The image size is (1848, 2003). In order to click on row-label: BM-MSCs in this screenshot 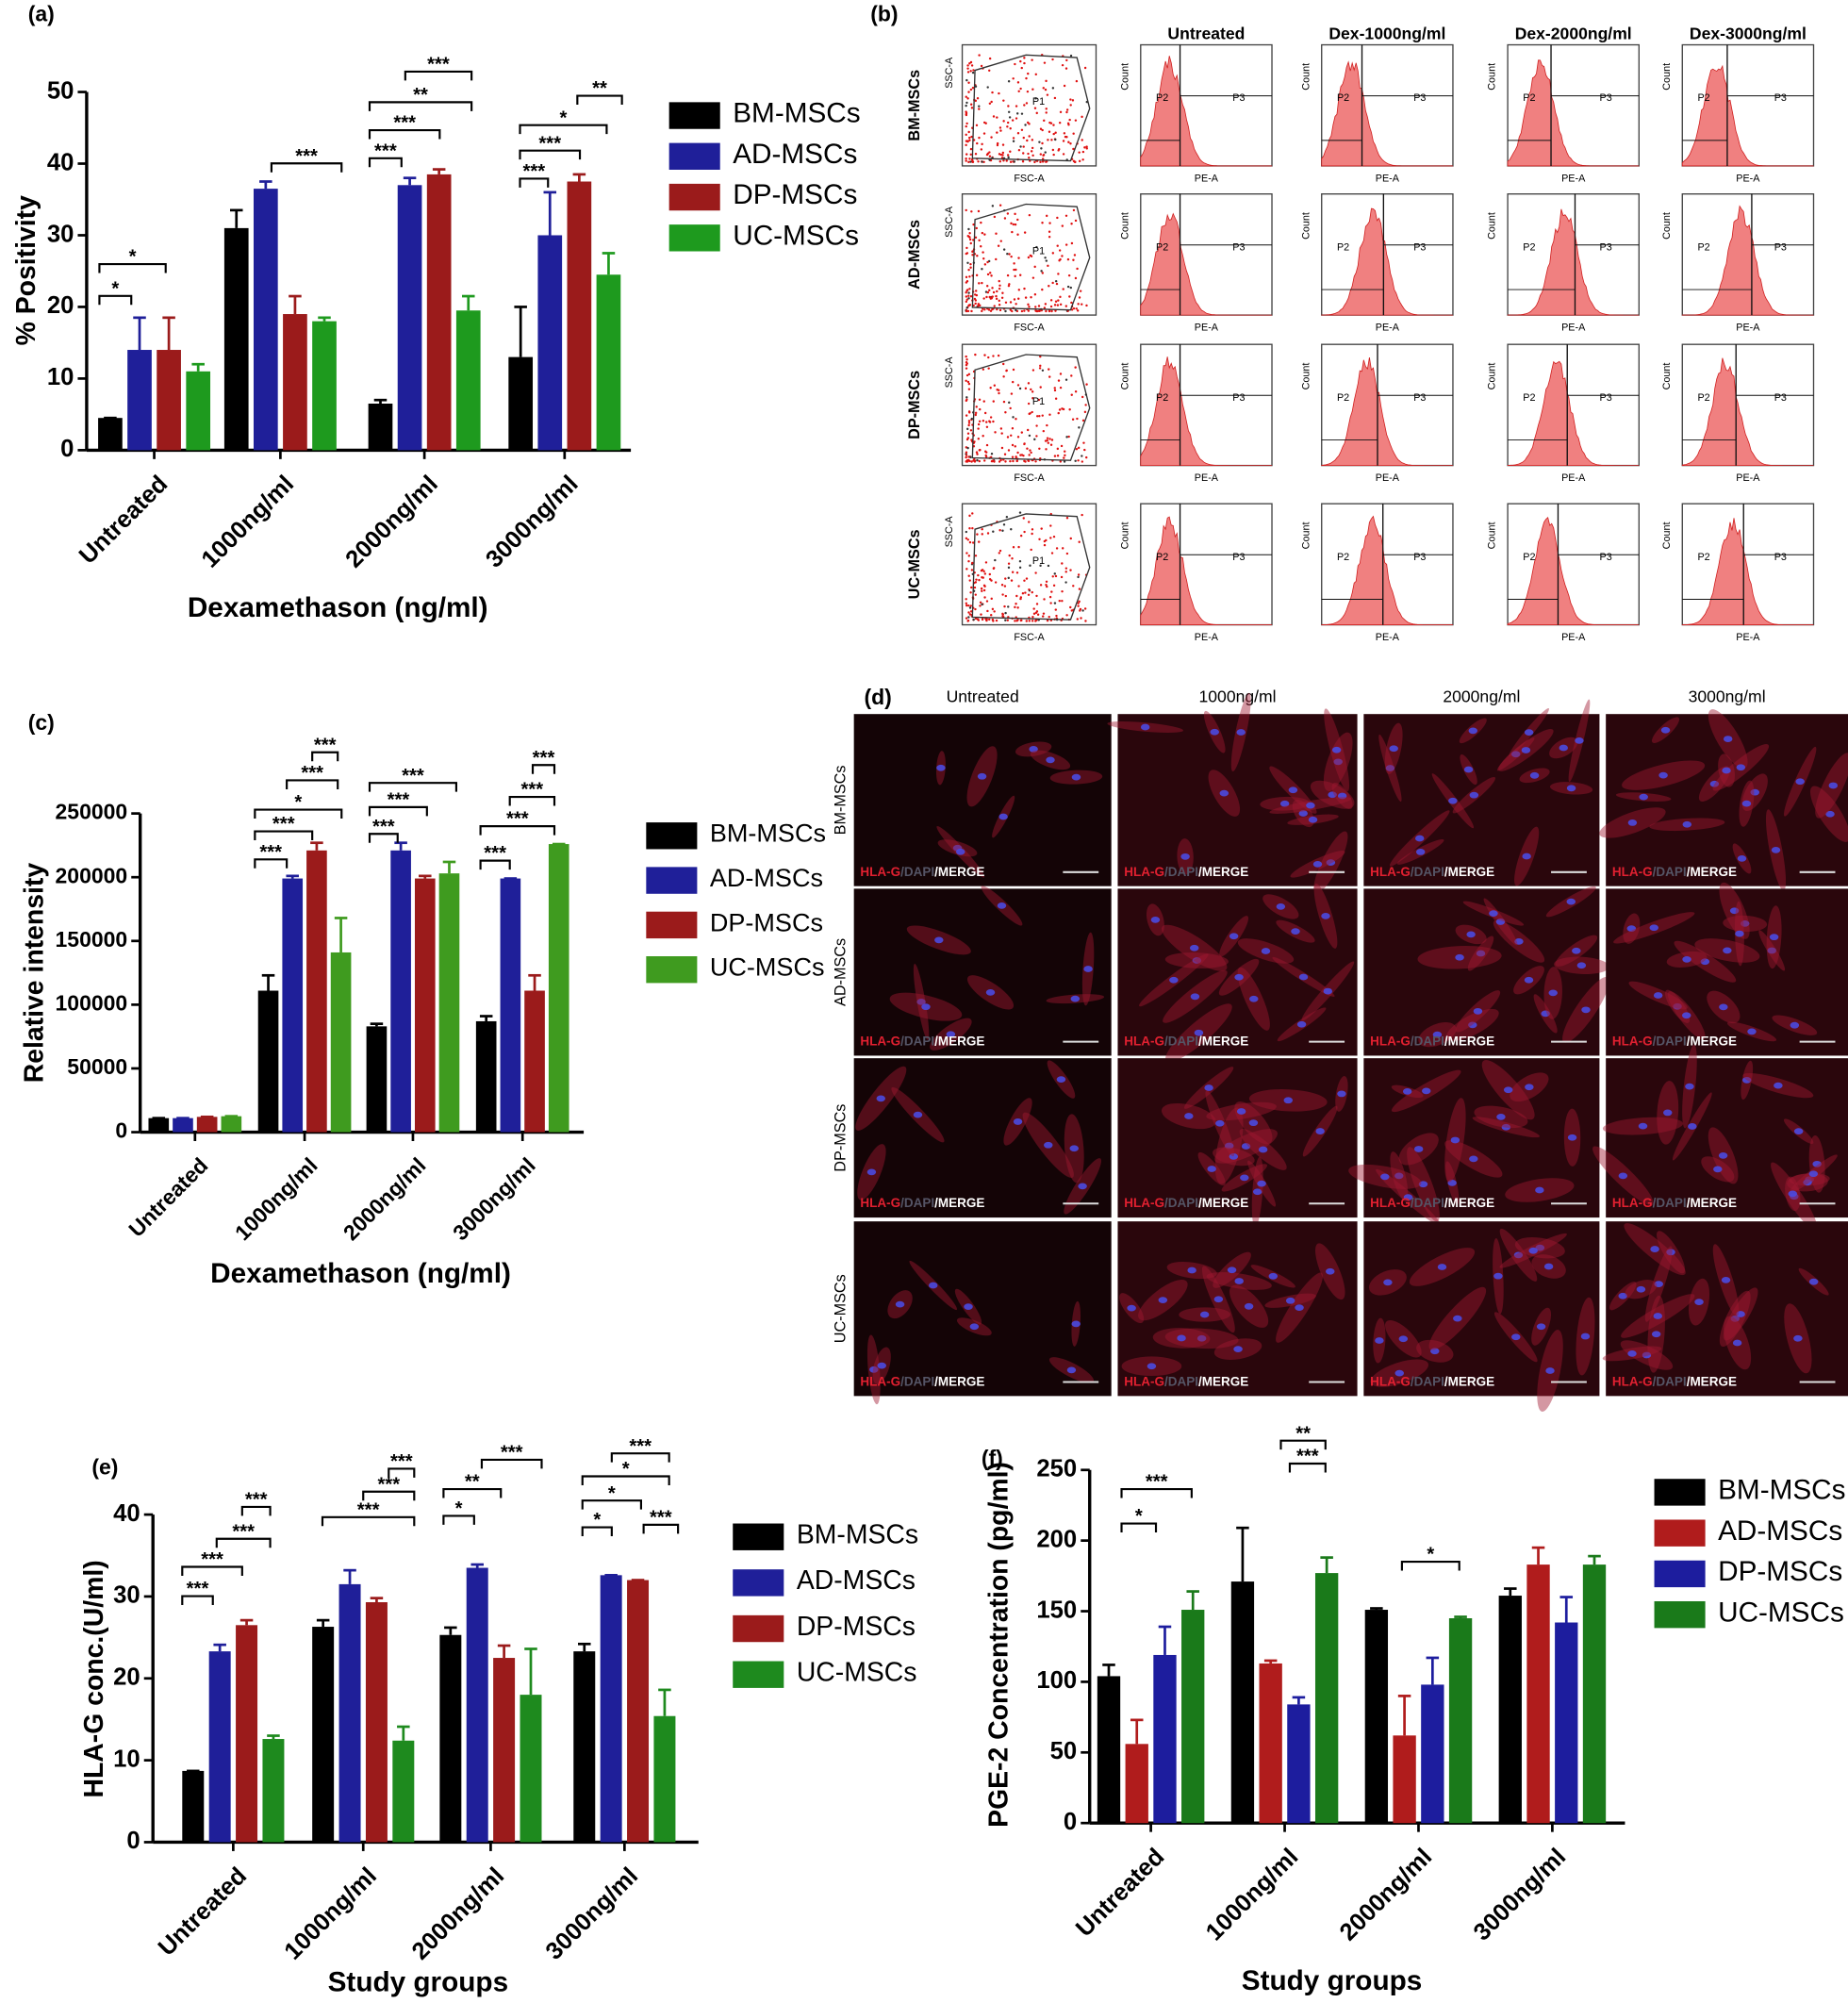, I will do `click(914, 106)`.